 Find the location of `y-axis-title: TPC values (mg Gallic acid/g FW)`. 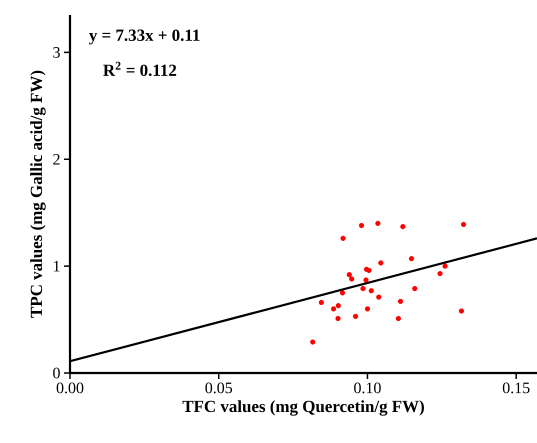

y-axis-title: TPC values (mg Gallic acid/g FW) is located at coordinates (38, 194).